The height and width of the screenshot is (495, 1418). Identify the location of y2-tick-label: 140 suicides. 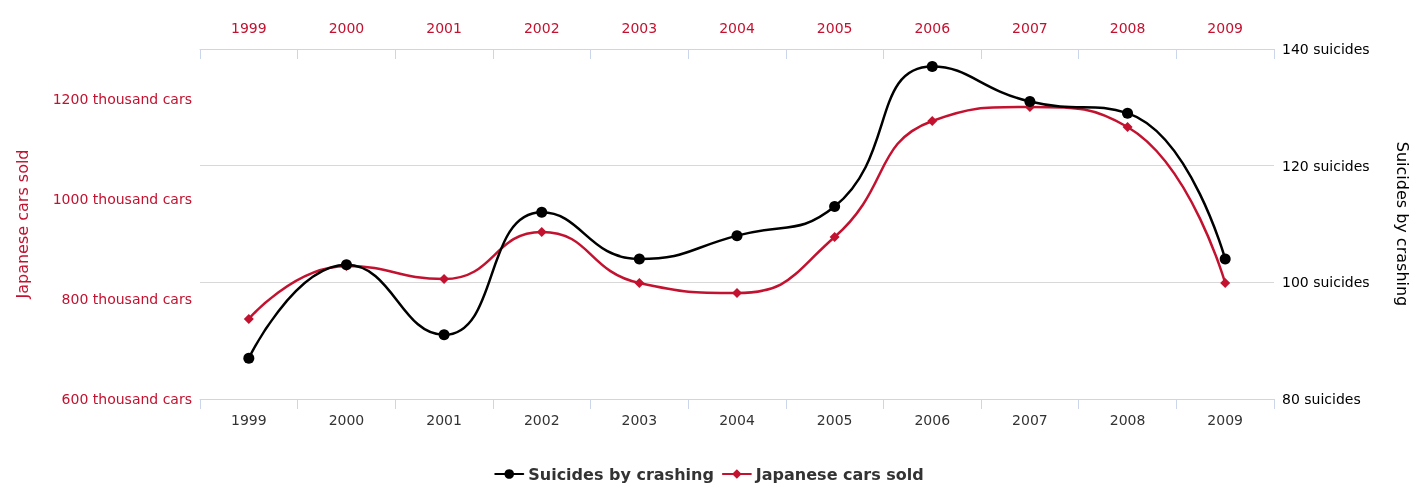
(1326, 49).